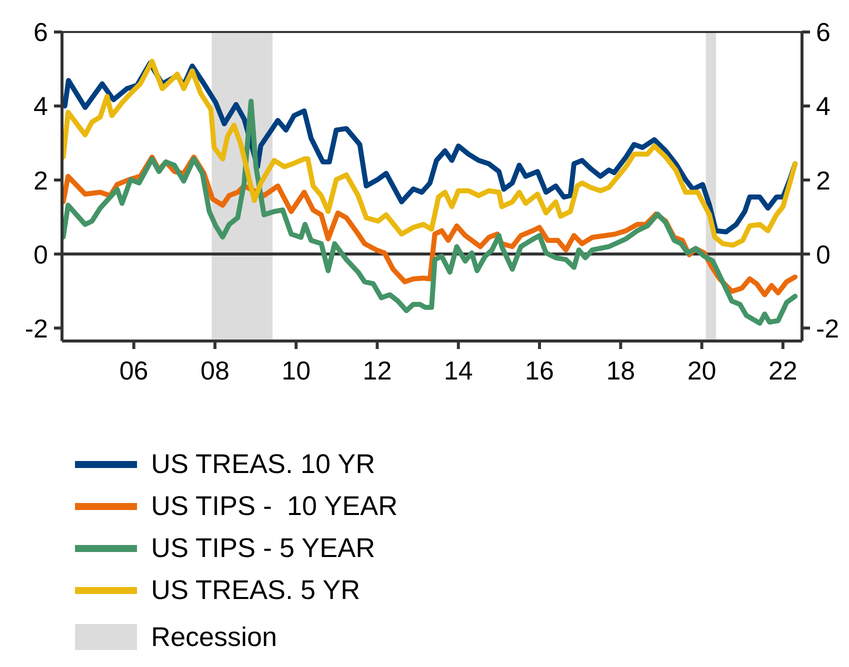  Describe the element at coordinates (133, 370) in the screenshot. I see `x-tick-label: 06` at that location.